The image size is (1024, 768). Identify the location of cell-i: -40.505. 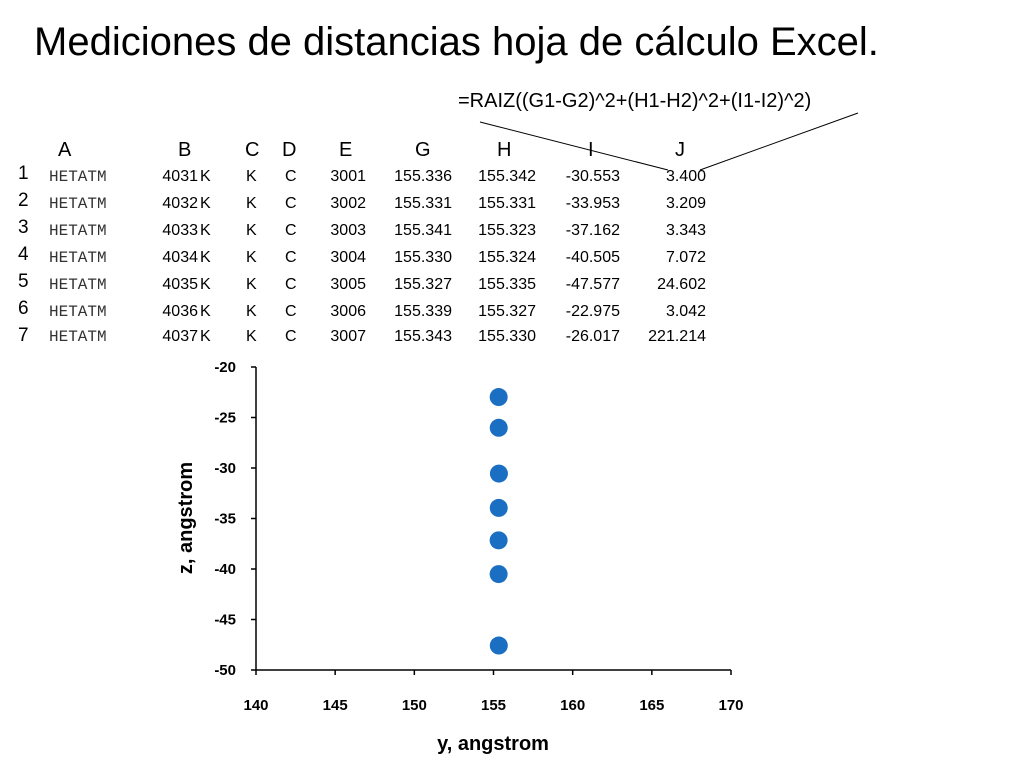
(592, 257).